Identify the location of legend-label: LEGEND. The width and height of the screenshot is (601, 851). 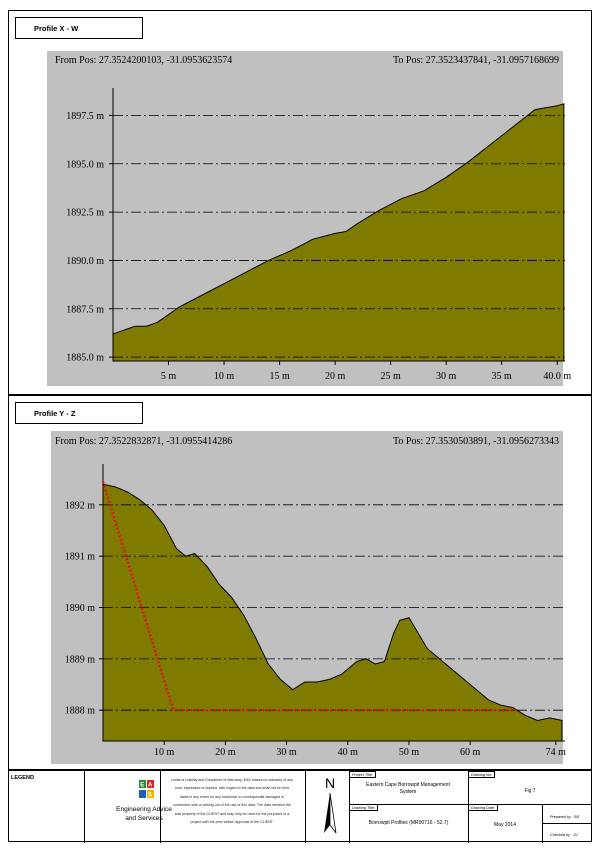
(22, 778).